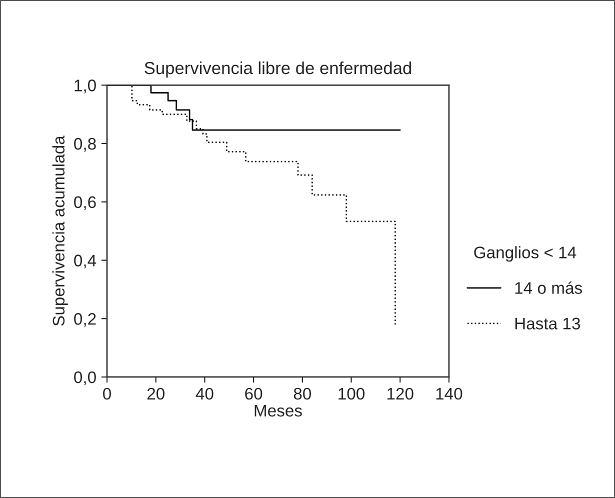 The image size is (615, 498). What do you see at coordinates (278, 410) in the screenshot?
I see `x-axis-title: Meses` at bounding box center [278, 410].